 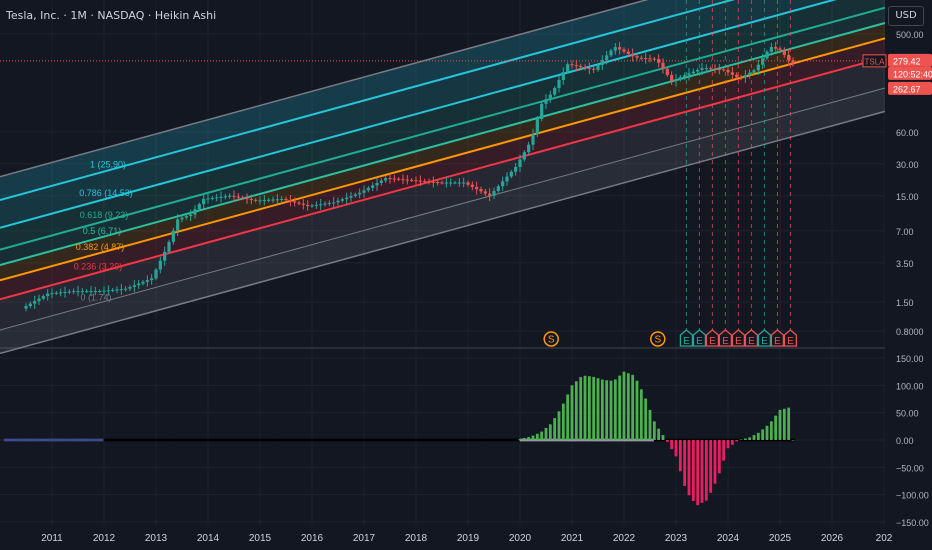 I want to click on currency-selector: USD, so click(x=906, y=16).